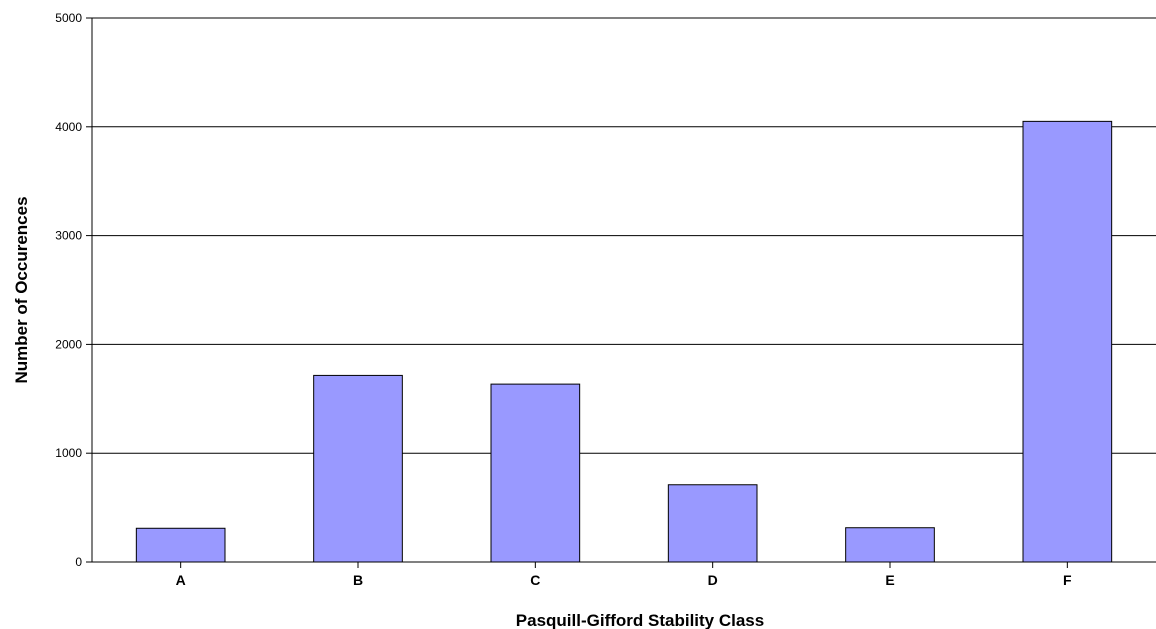  What do you see at coordinates (21, 289) in the screenshot?
I see `y-axis-title: Number of Occurences` at bounding box center [21, 289].